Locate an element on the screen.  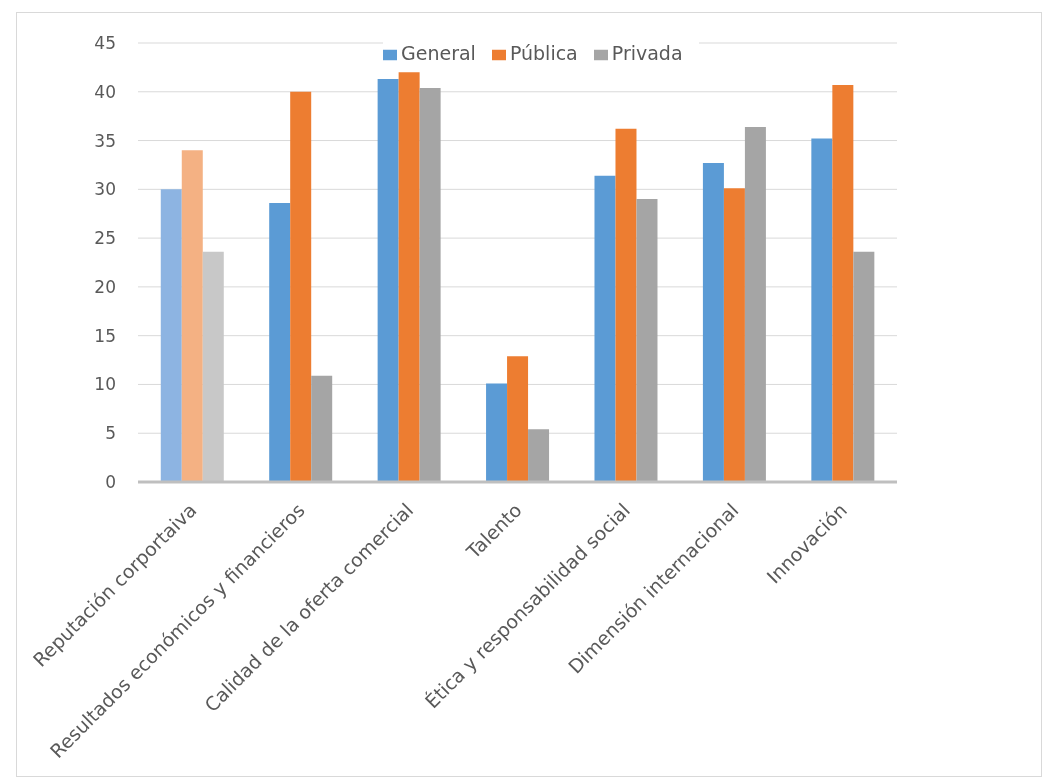
legend-label: Pública is located at coordinates (543, 53).